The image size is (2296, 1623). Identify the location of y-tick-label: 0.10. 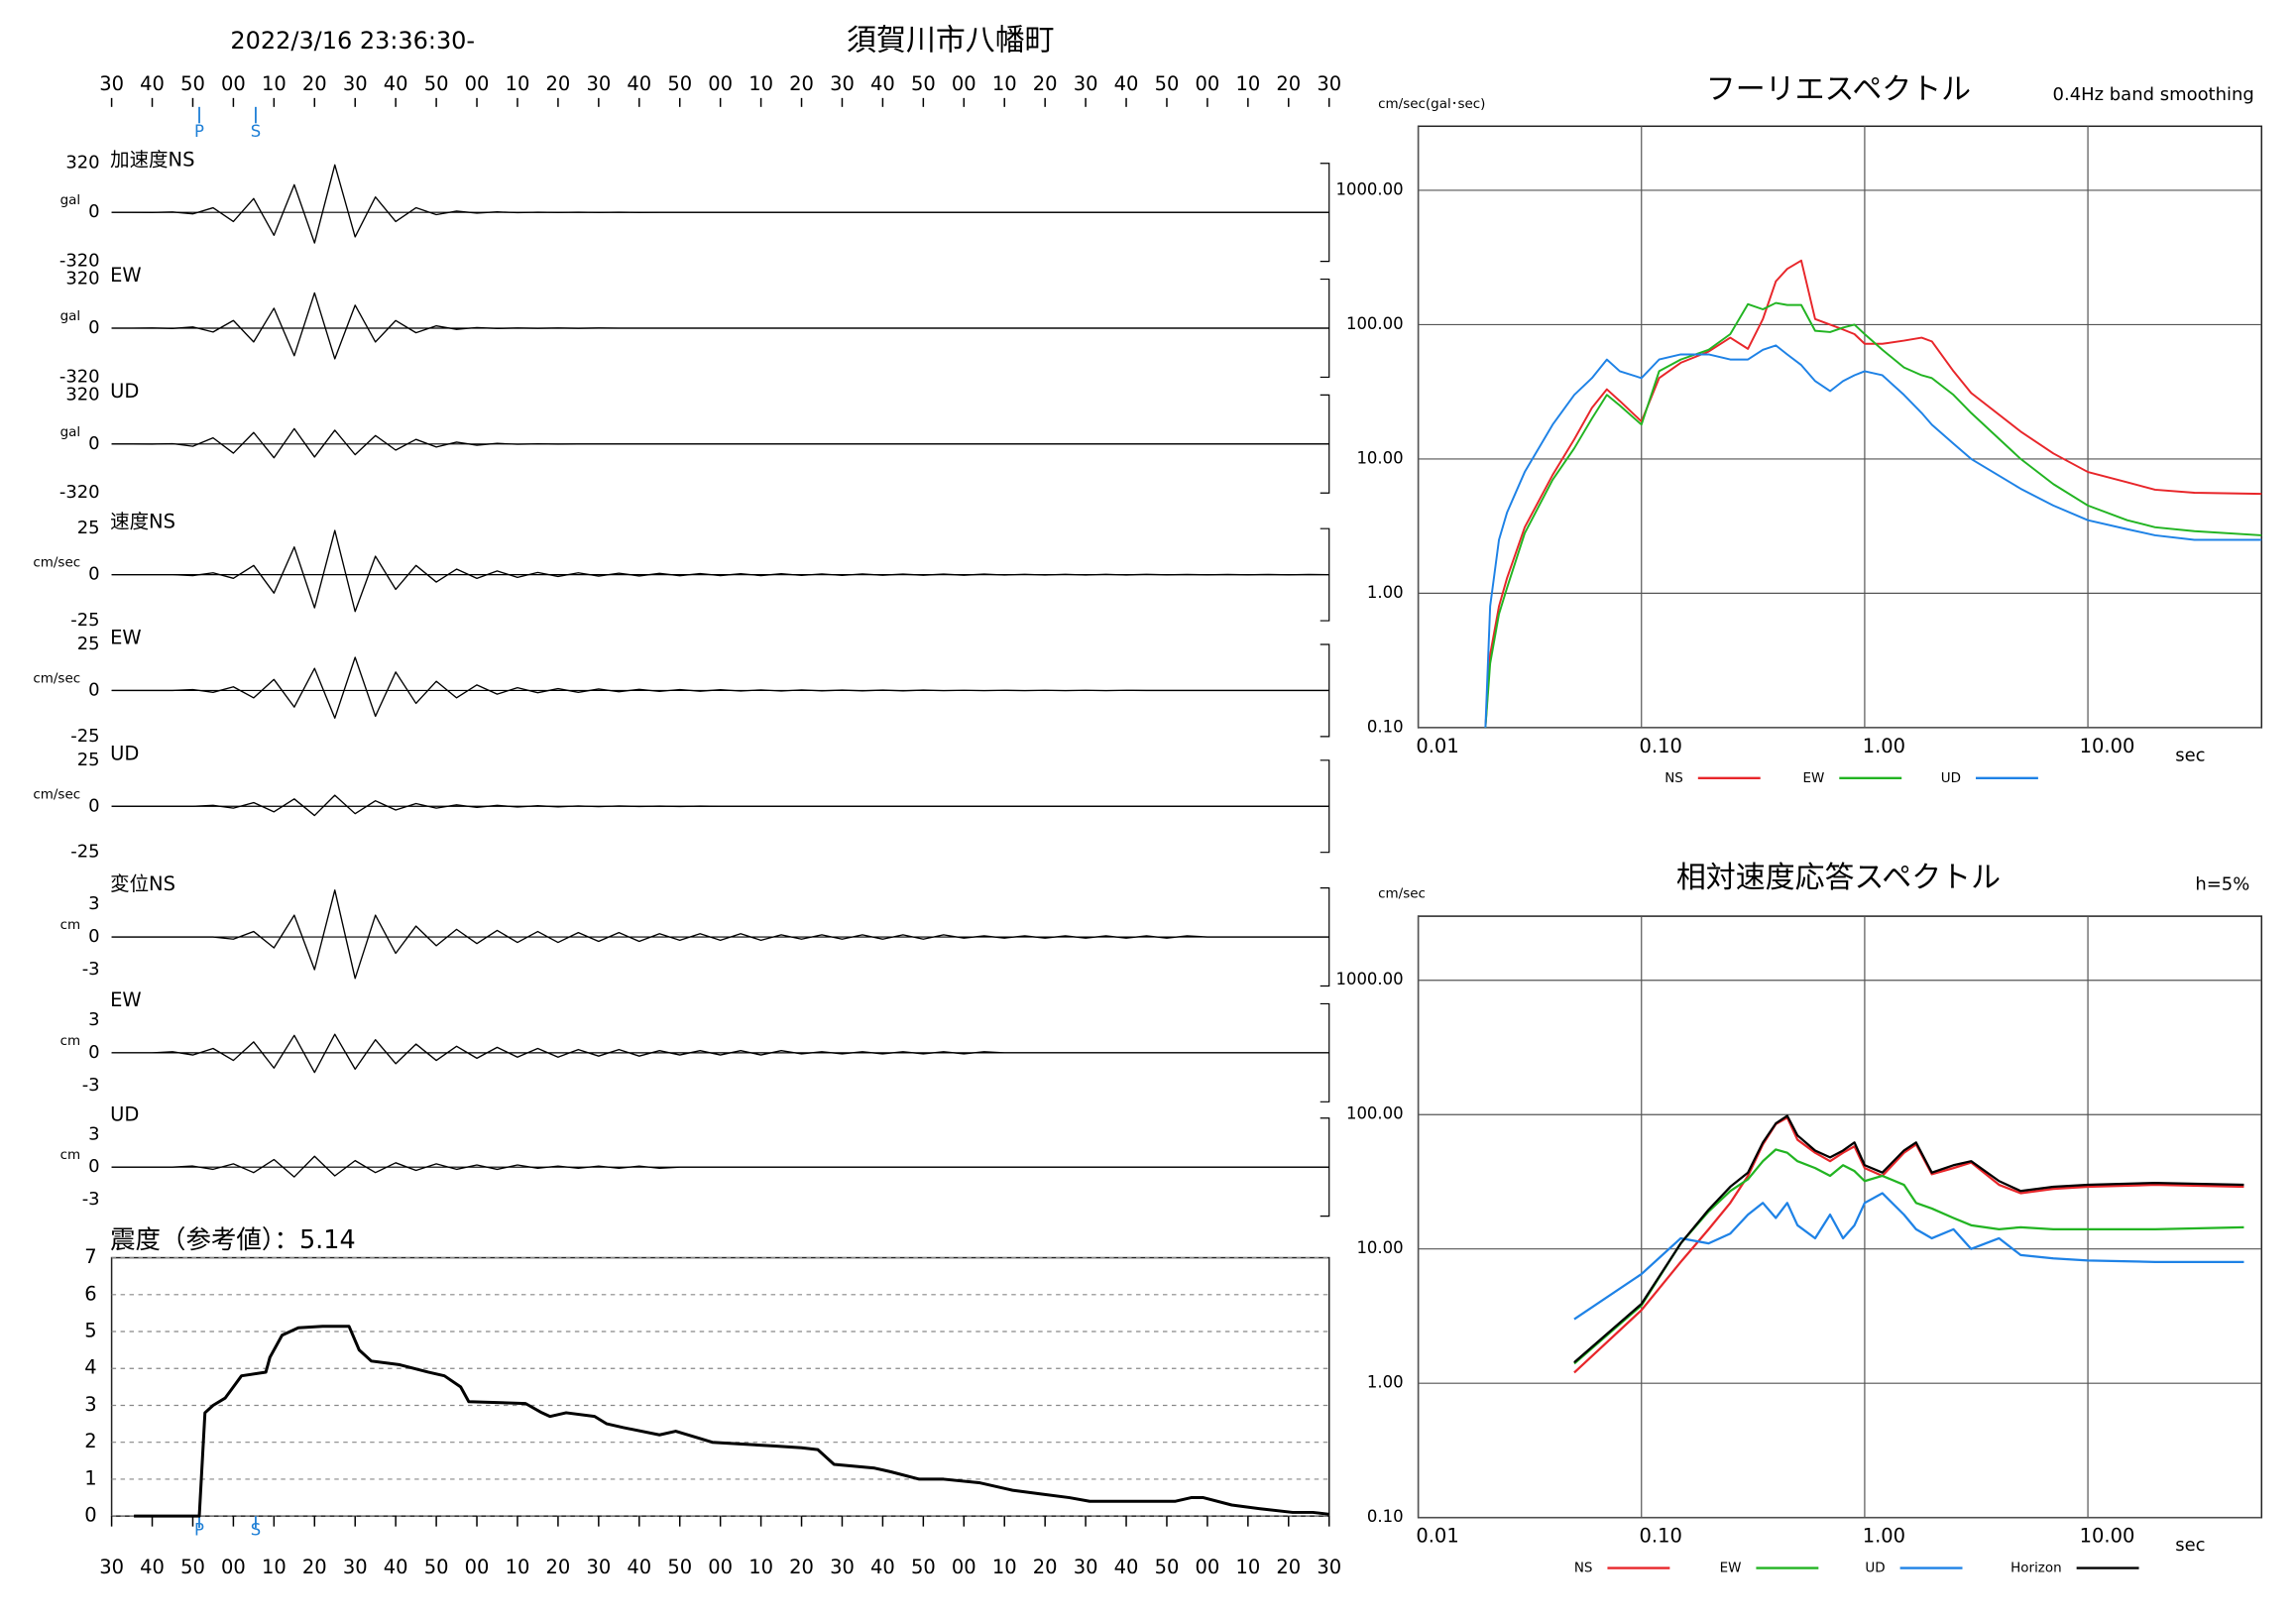
(1385, 1516).